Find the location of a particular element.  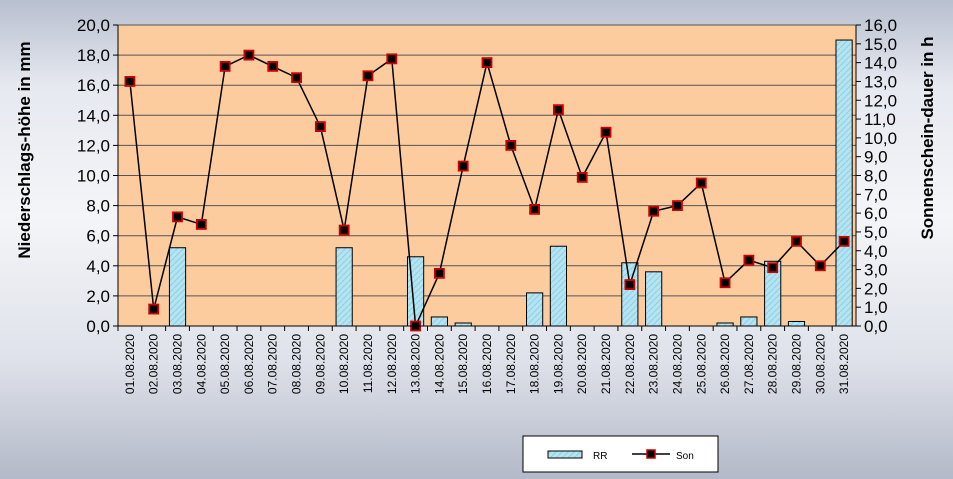

x-tick-label: 31.08.2020 is located at coordinates (844, 364).